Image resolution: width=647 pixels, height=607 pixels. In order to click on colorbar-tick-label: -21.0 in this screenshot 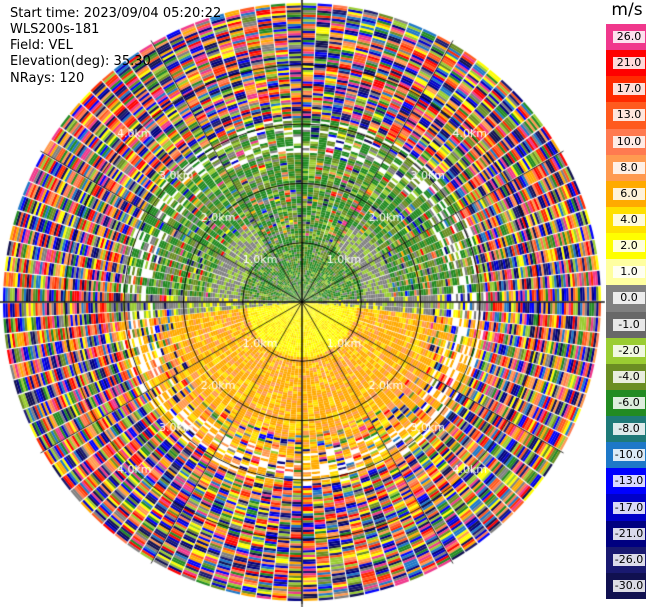, I will do `click(629, 533)`.